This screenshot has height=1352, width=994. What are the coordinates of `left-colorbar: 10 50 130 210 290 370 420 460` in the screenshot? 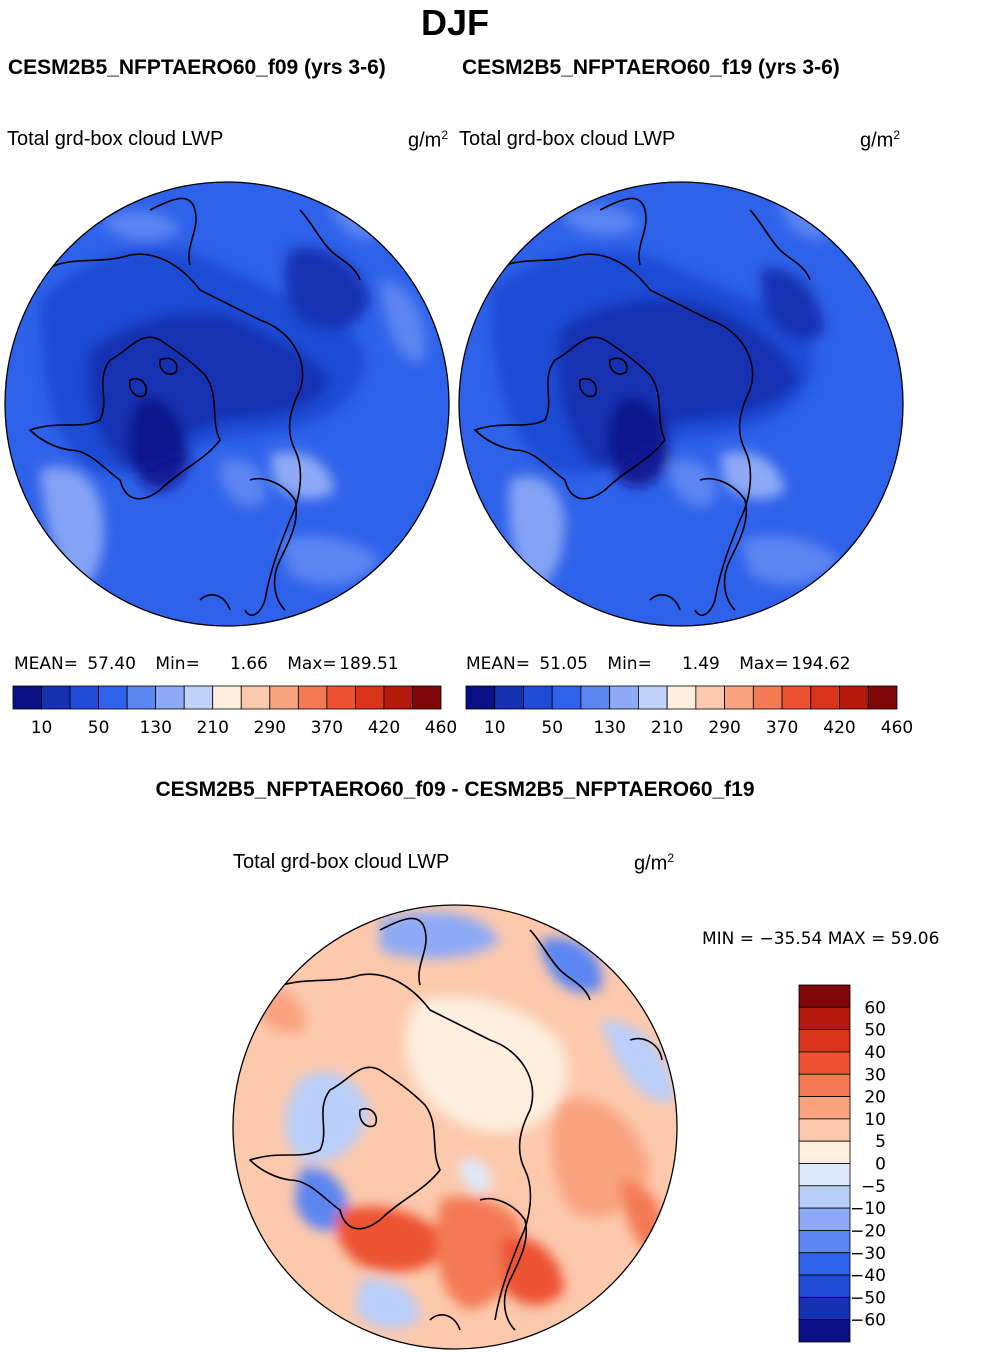 It's located at (234, 711).